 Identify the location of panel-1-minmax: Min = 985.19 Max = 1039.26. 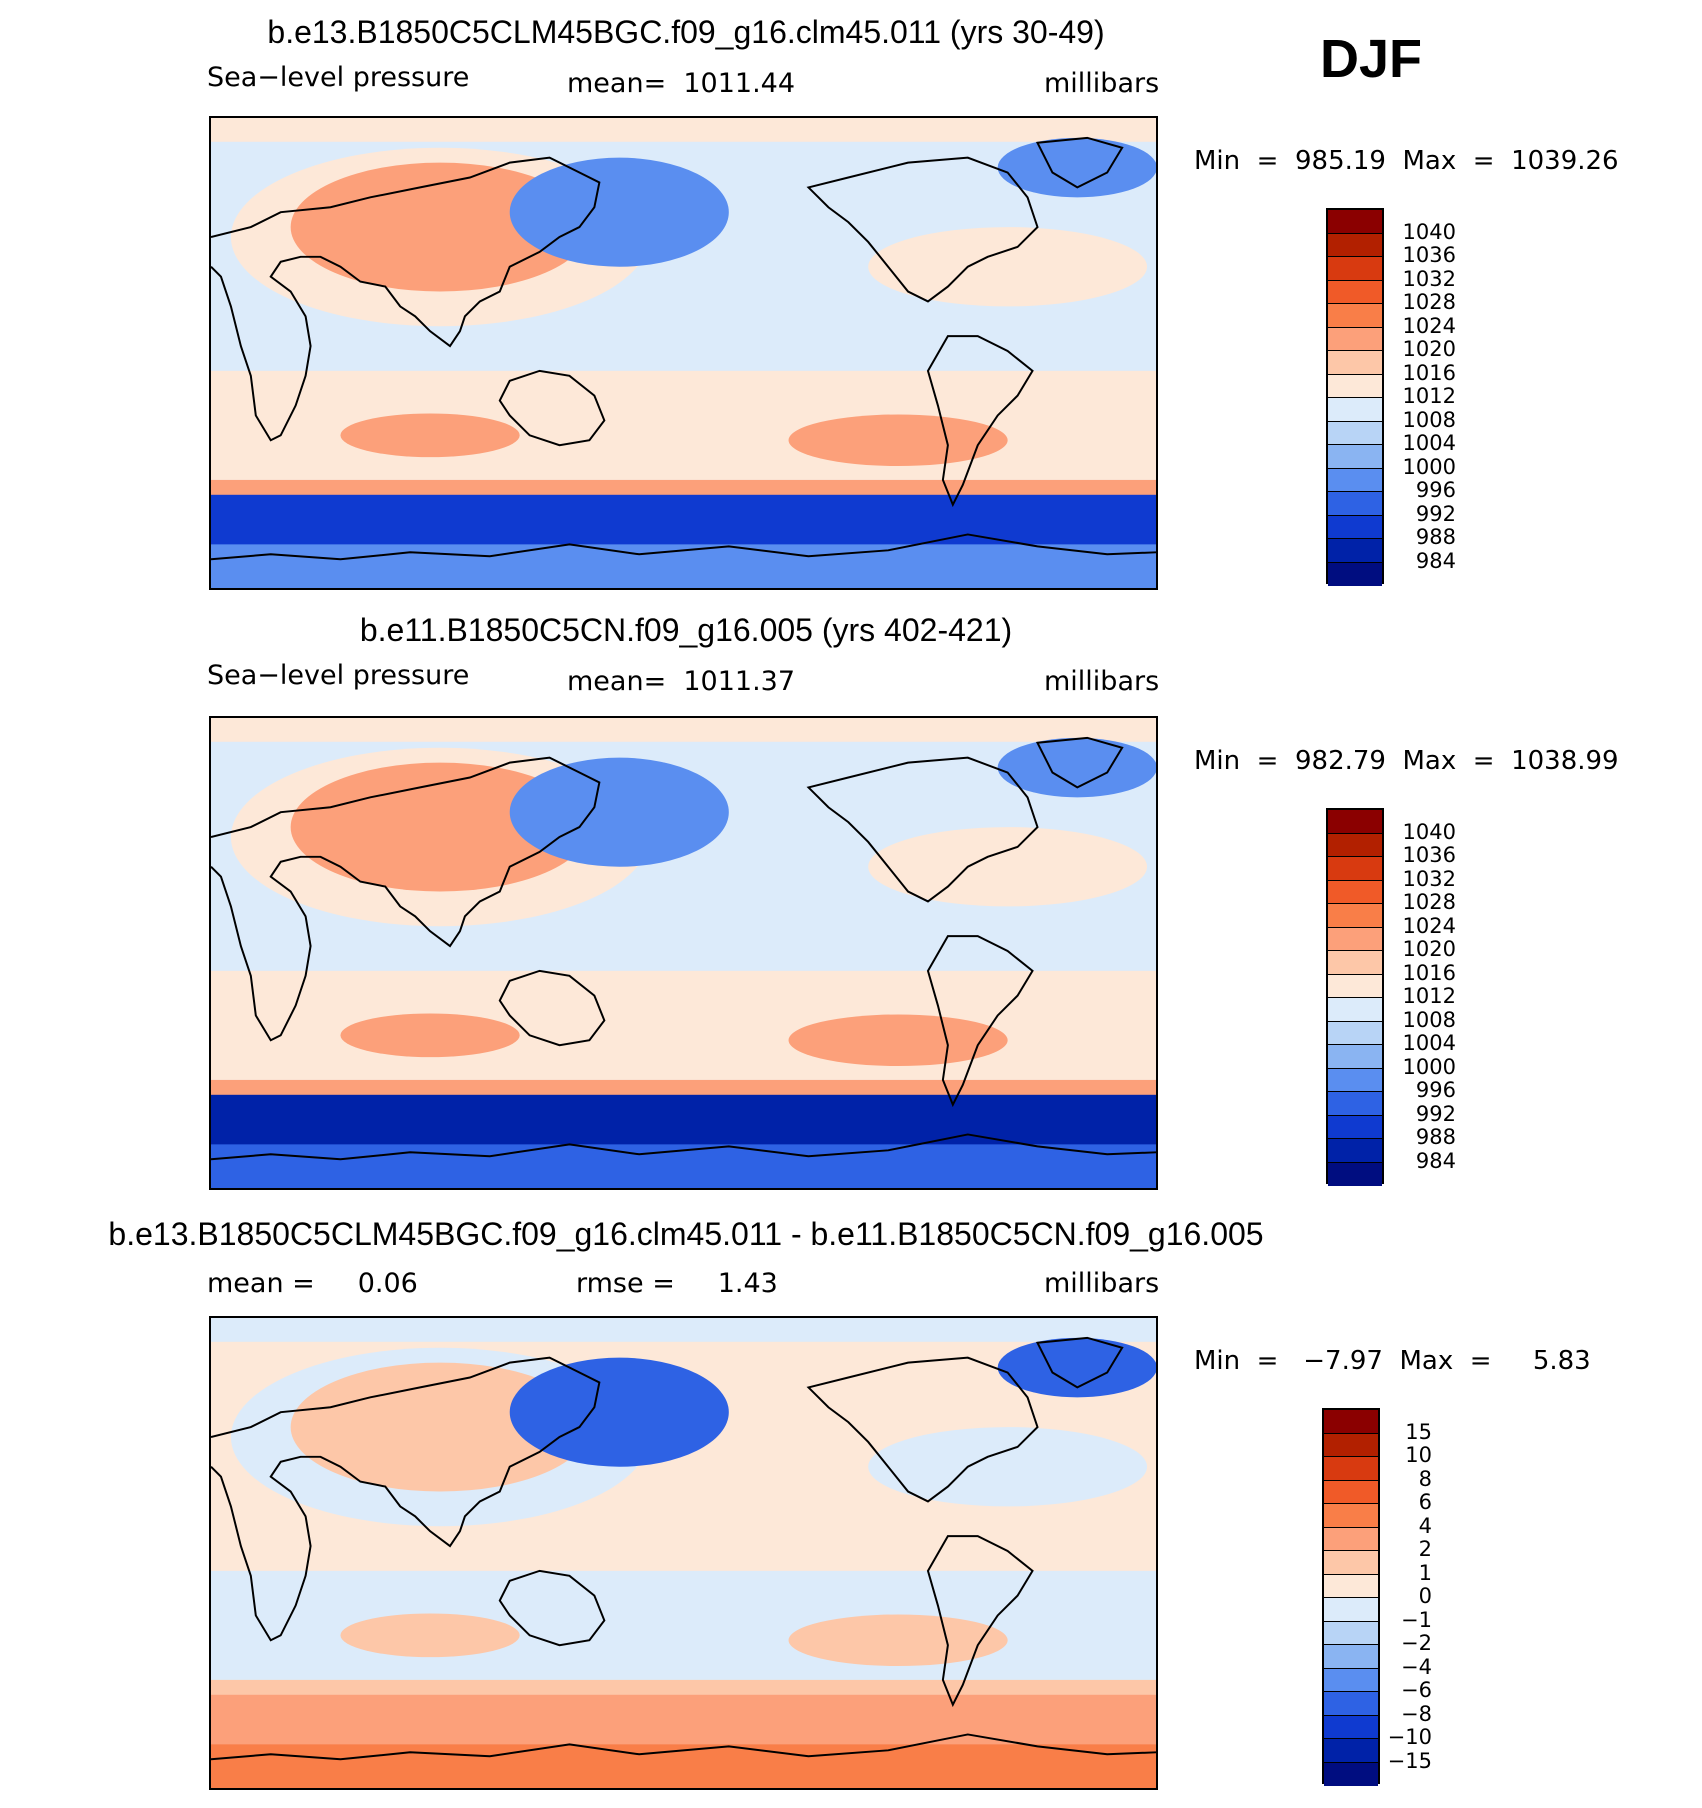
(1406, 161).